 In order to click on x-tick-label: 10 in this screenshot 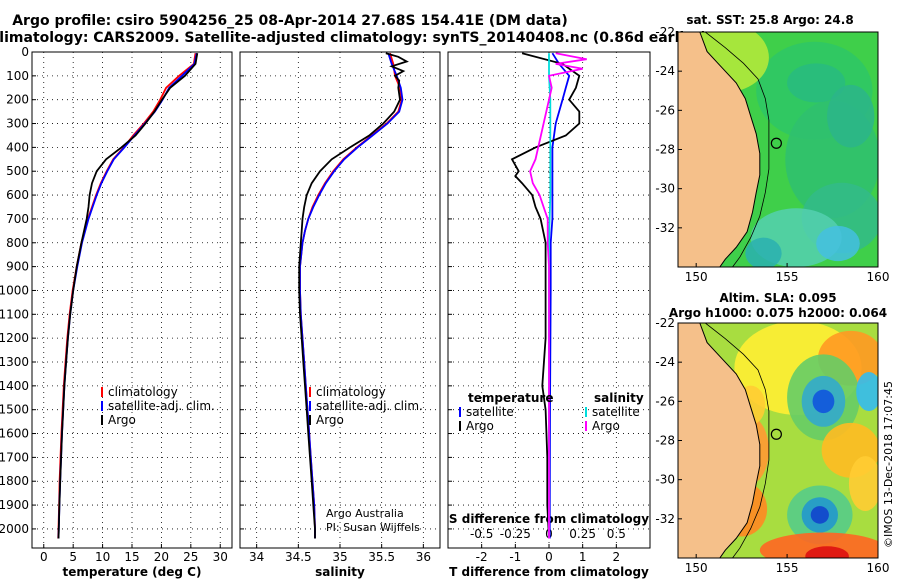, I will do `click(102, 557)`.